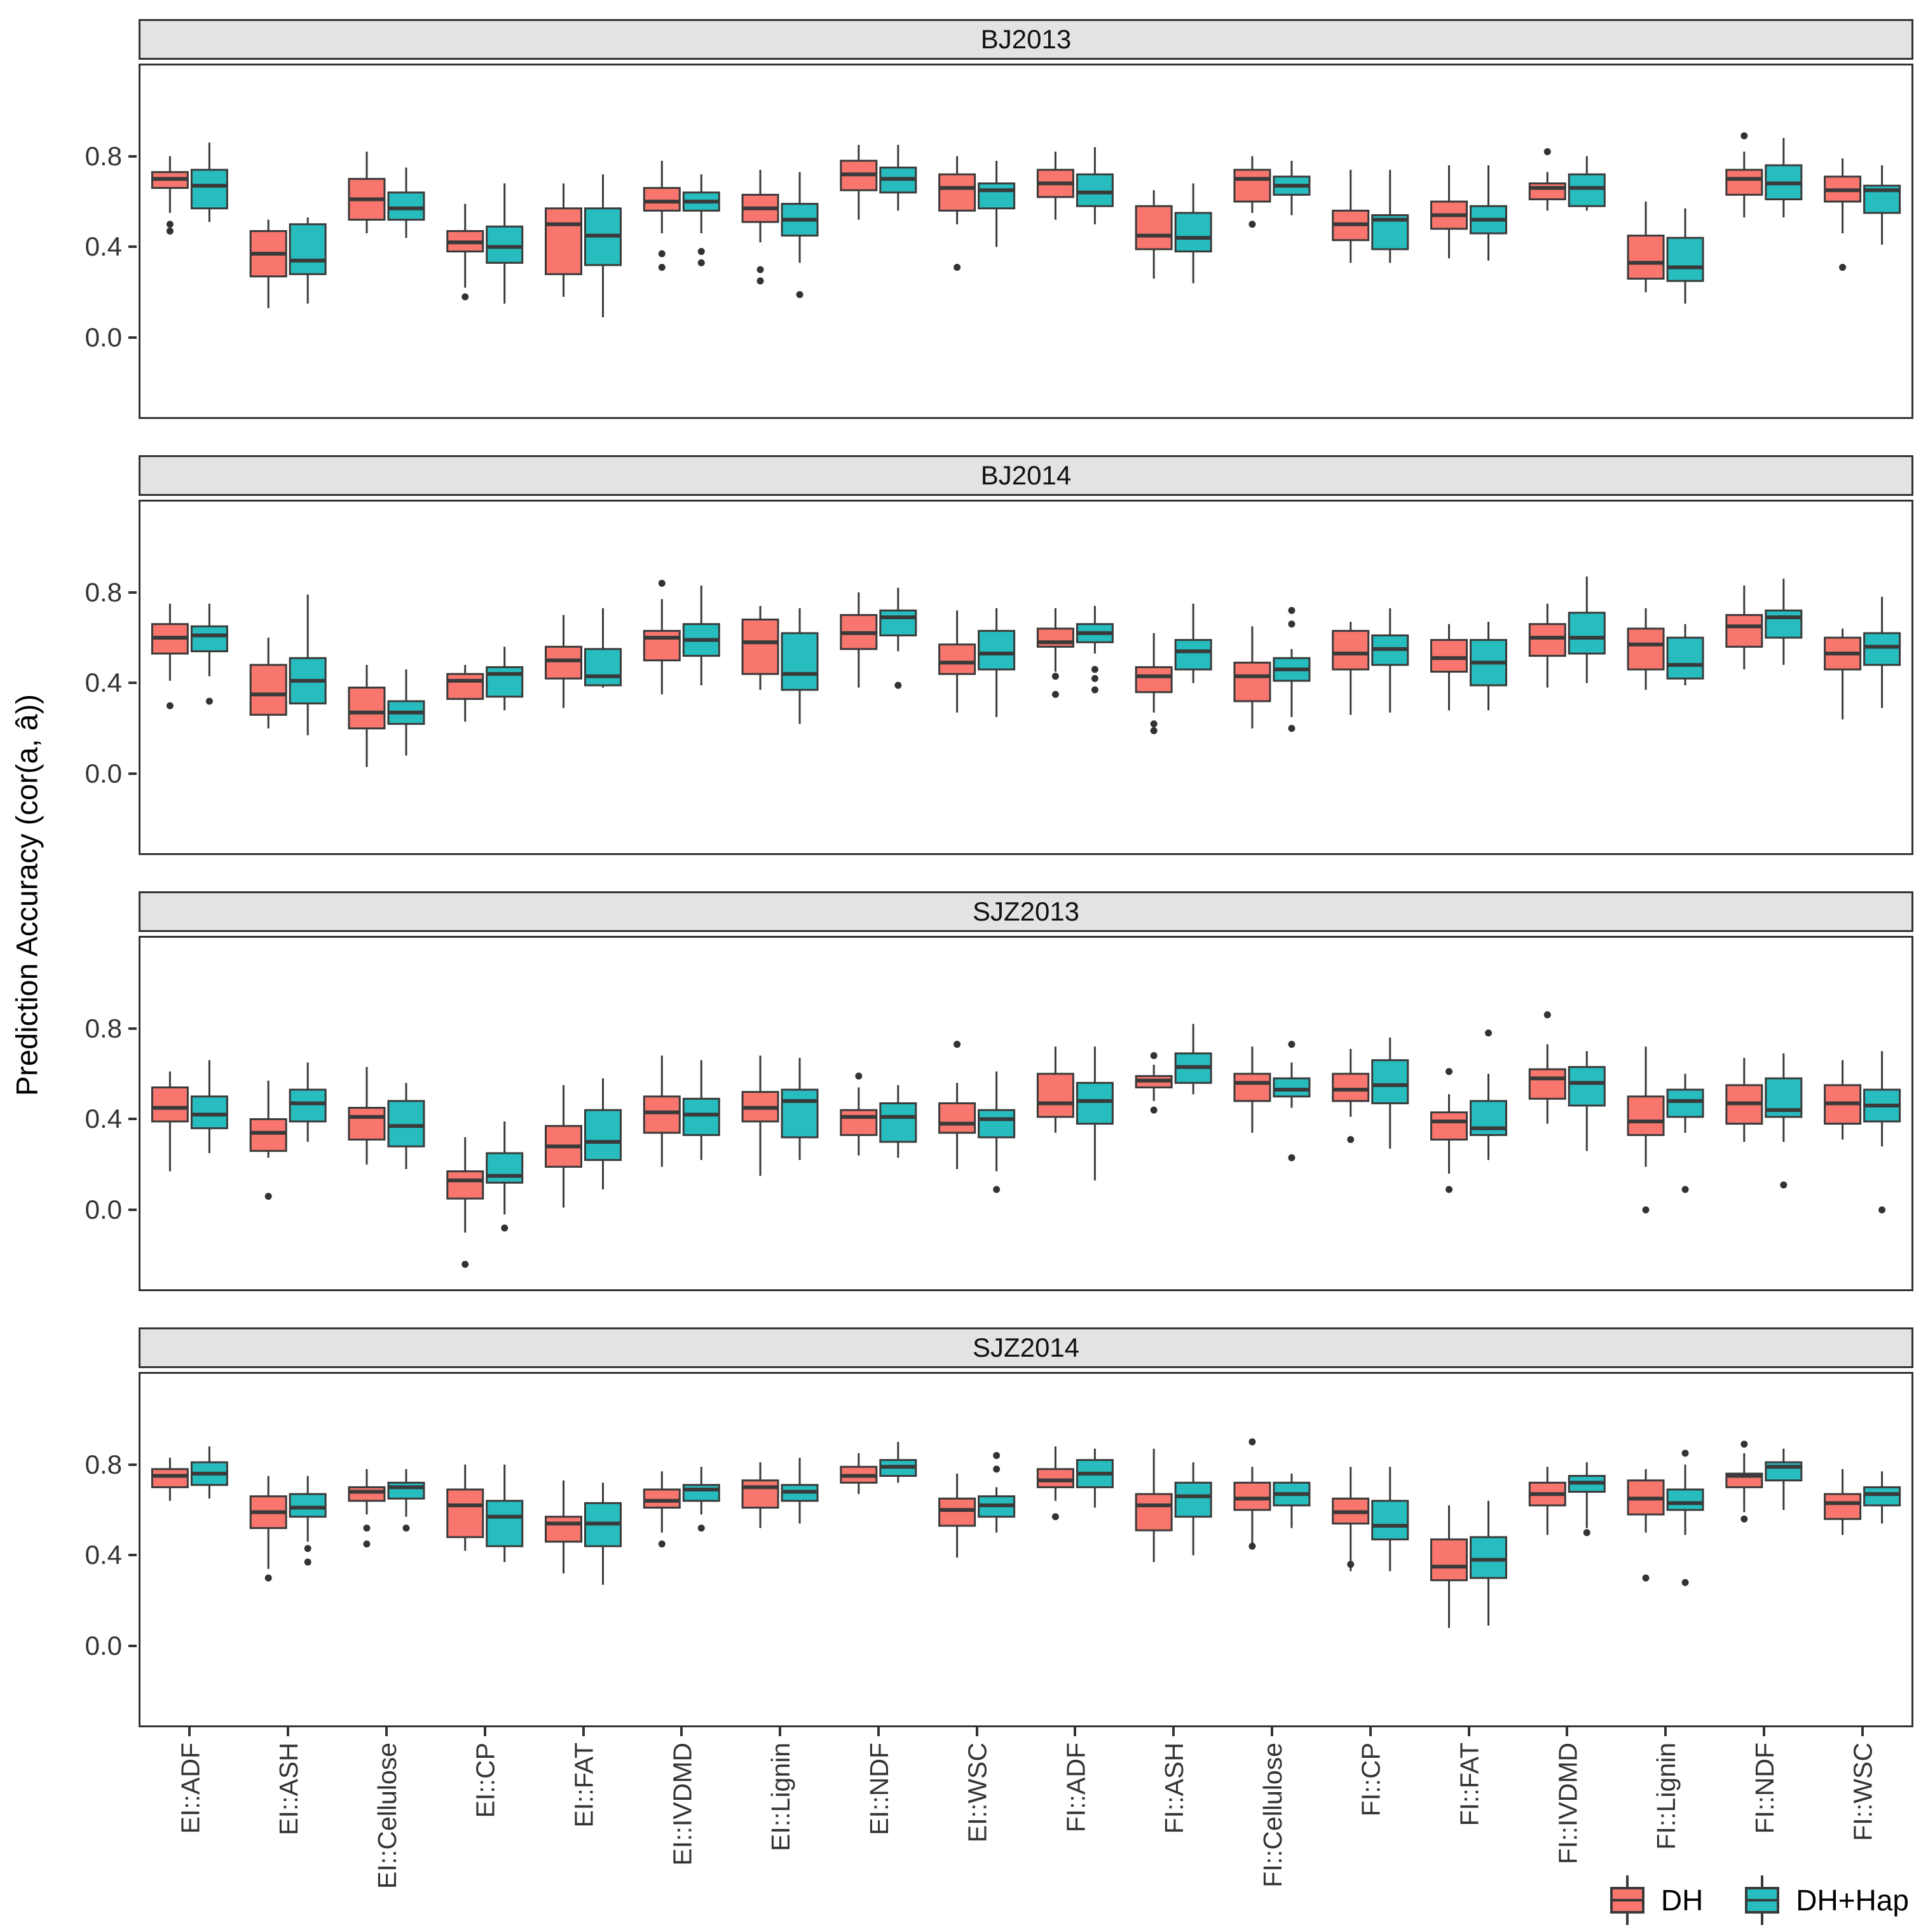 This screenshot has height=1932, width=1928. I want to click on facet-strip-4: SJZ2014, so click(1026, 1347).